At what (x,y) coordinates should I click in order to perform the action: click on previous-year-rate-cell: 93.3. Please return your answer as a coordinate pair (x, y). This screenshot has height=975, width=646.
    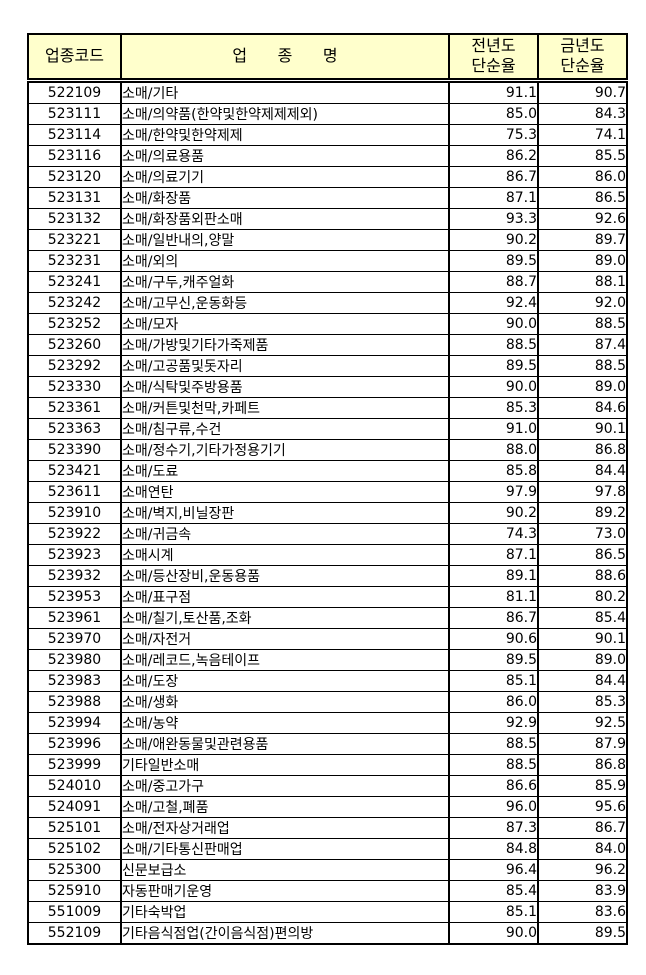
    Looking at the image, I should click on (493, 218).